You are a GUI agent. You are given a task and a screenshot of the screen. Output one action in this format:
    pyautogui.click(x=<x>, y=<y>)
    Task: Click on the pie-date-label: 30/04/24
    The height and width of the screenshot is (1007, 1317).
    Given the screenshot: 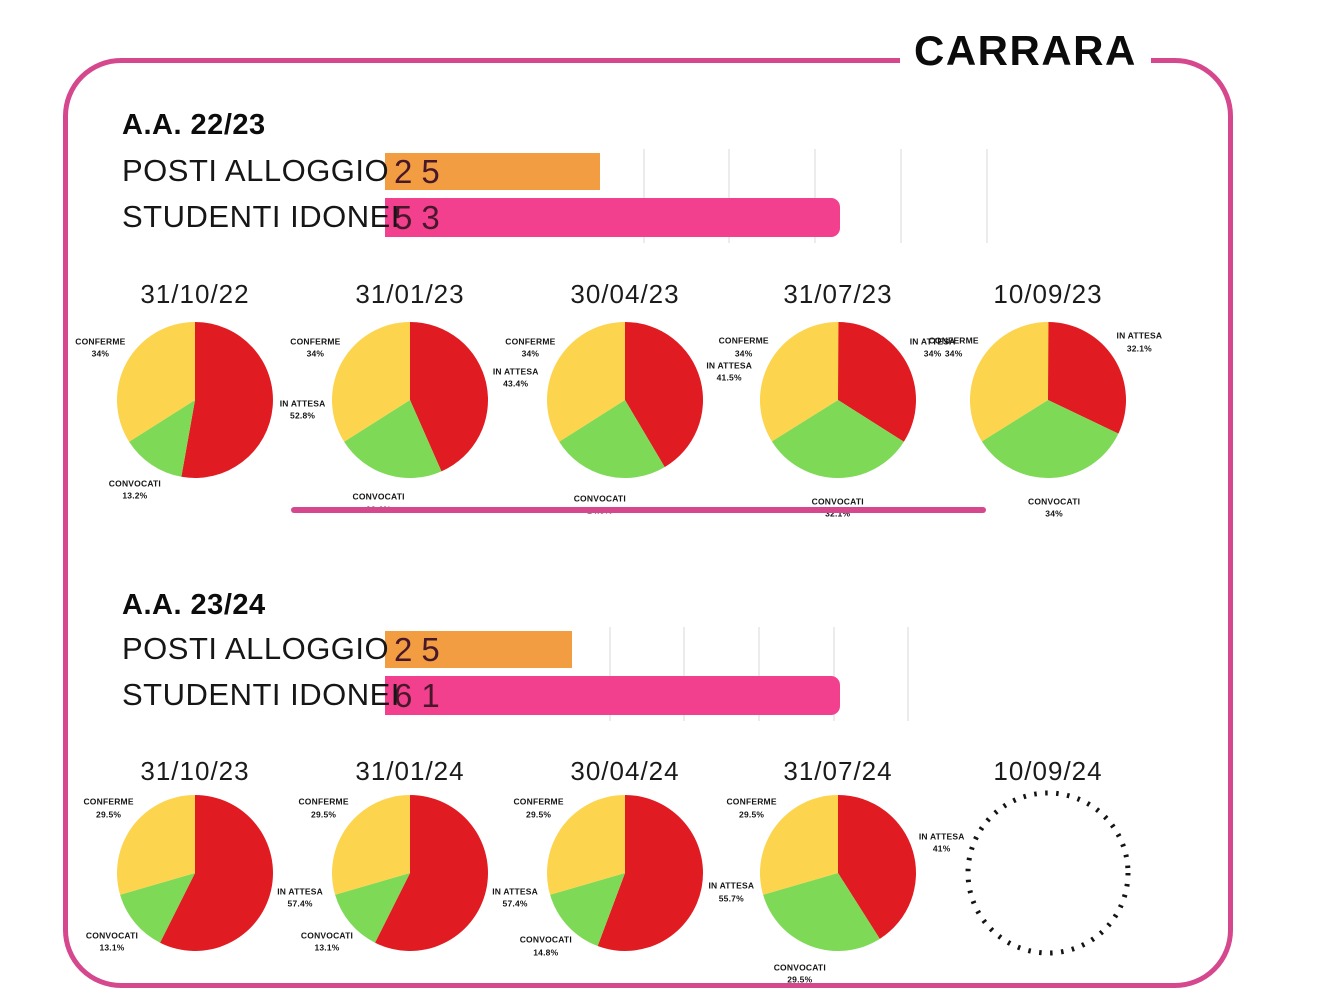 What is the action you would take?
    pyautogui.click(x=625, y=771)
    